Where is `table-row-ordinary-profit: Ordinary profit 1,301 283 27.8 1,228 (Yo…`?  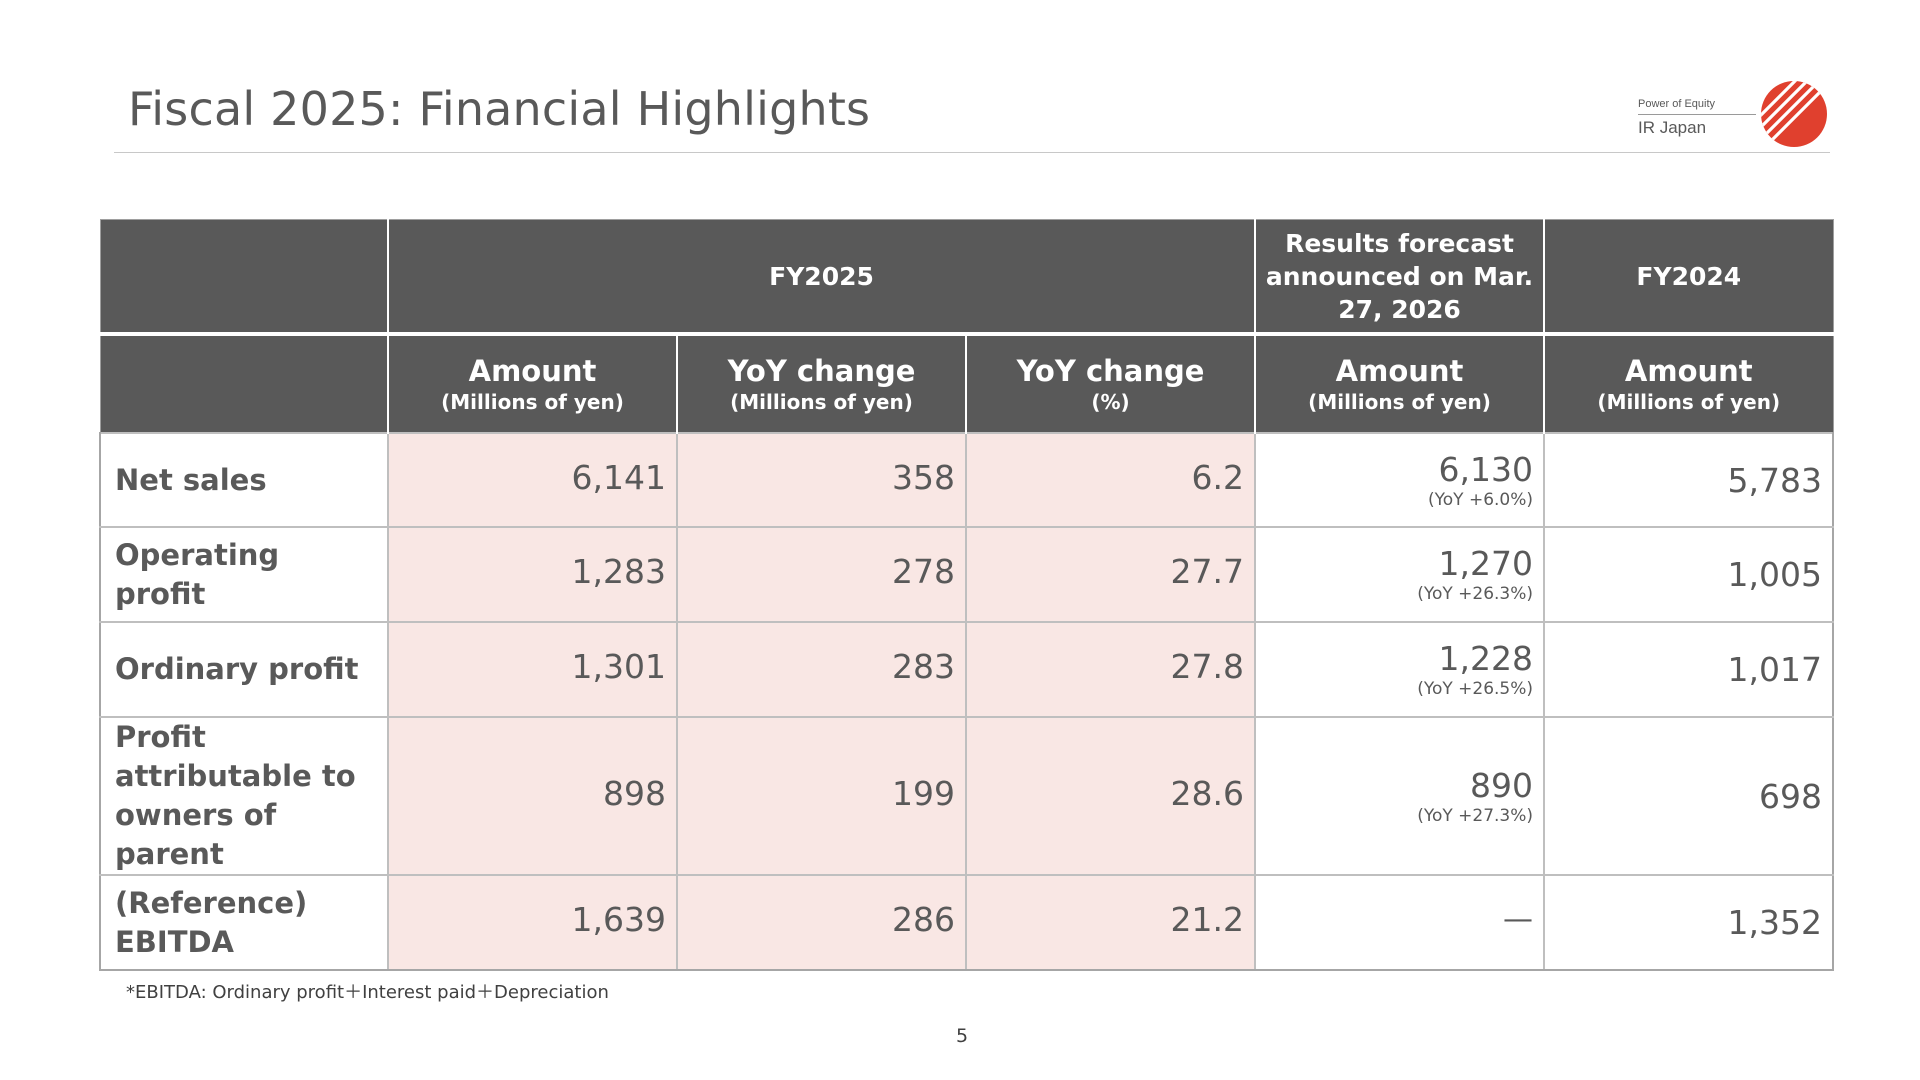
table-row-ordinary-profit: Ordinary profit 1,301 283 27.8 1,228 (Yo… is located at coordinates (967, 669).